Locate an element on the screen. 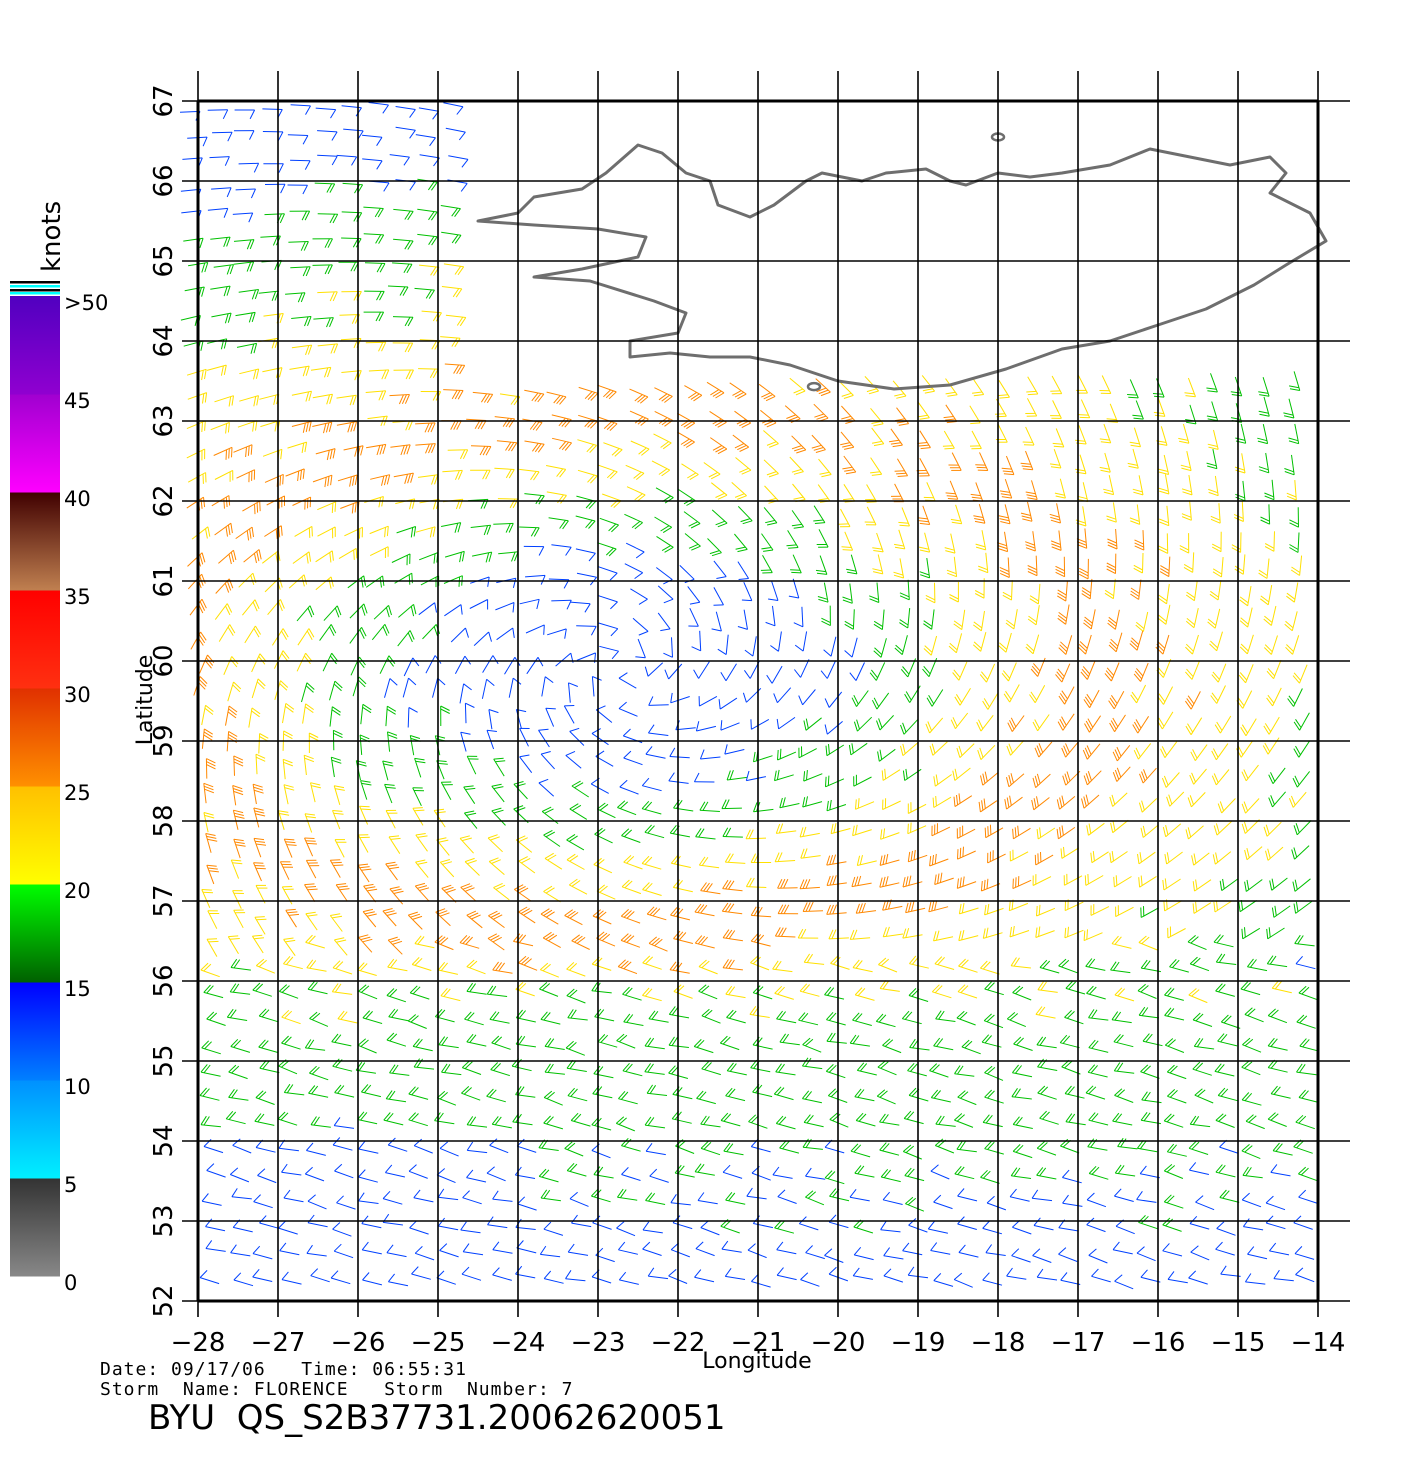 The image size is (1420, 1480). longitude-tick-label: −26 is located at coordinates (358, 1343).